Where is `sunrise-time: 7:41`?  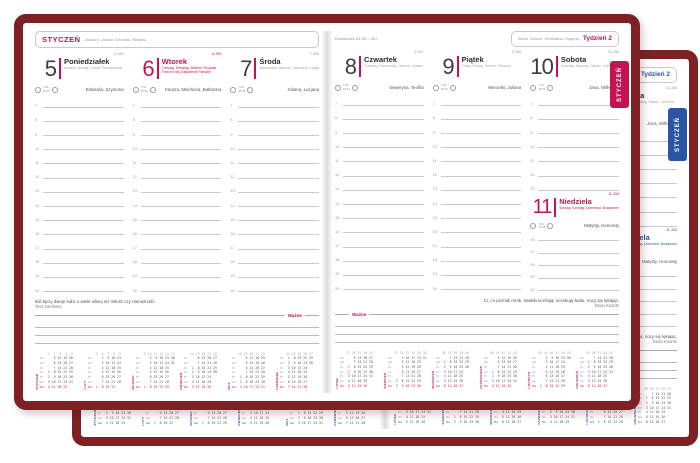
sunrise-time: 7:41 is located at coordinates (541, 85).